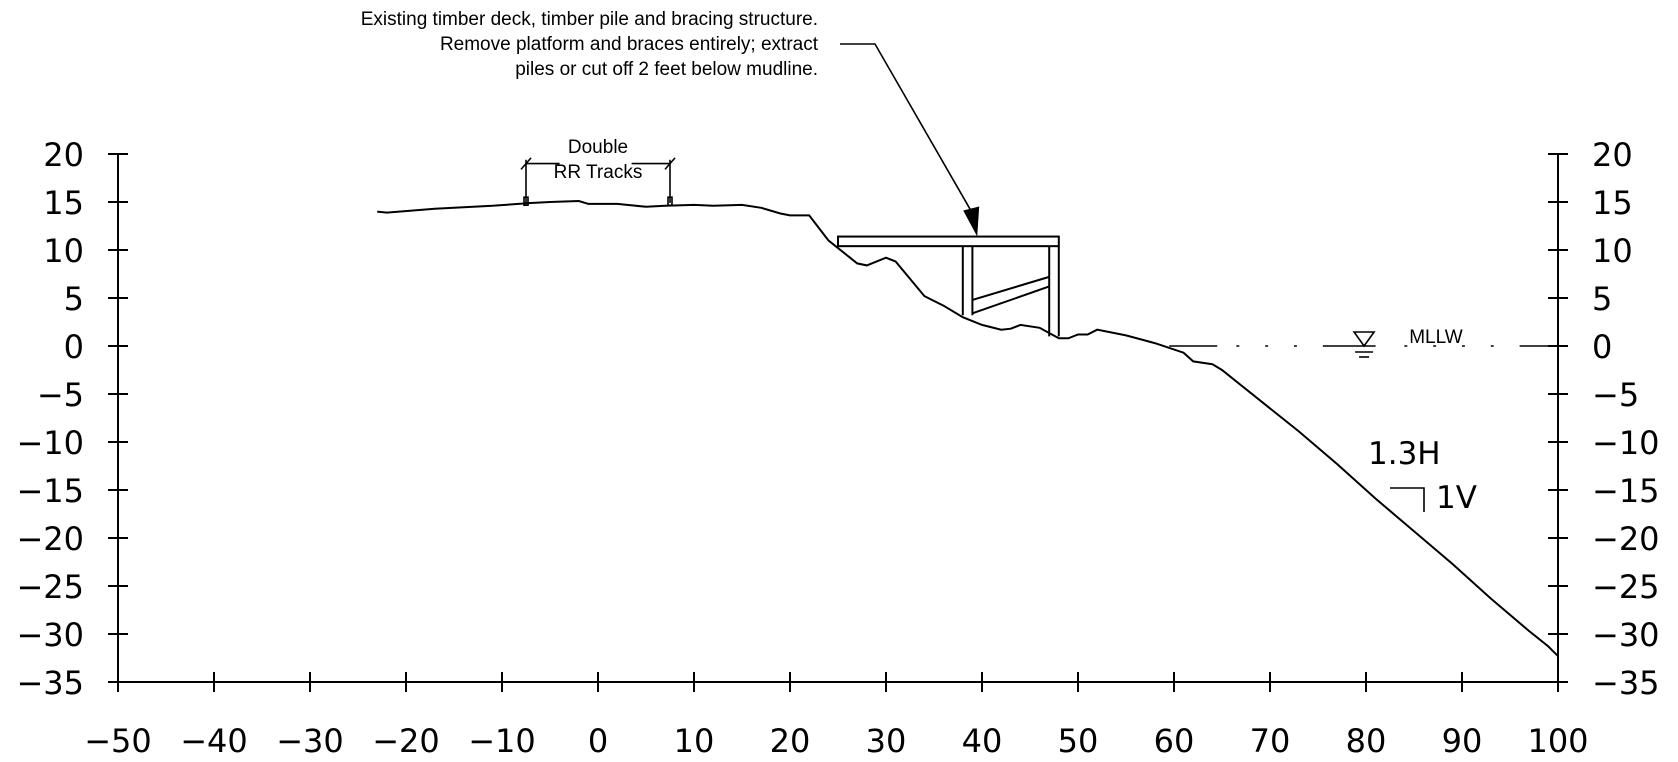 Image resolution: width=1678 pixels, height=762 pixels. I want to click on left-axis-ticks: 20 15 10 5 0 −5 −10 −15 −20 −25 −30 −35, so click(72, 419).